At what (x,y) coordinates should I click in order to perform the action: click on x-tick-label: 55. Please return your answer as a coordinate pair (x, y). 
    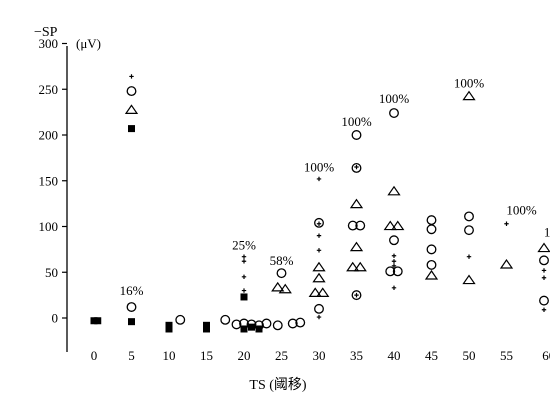
    Looking at the image, I should click on (506, 355).